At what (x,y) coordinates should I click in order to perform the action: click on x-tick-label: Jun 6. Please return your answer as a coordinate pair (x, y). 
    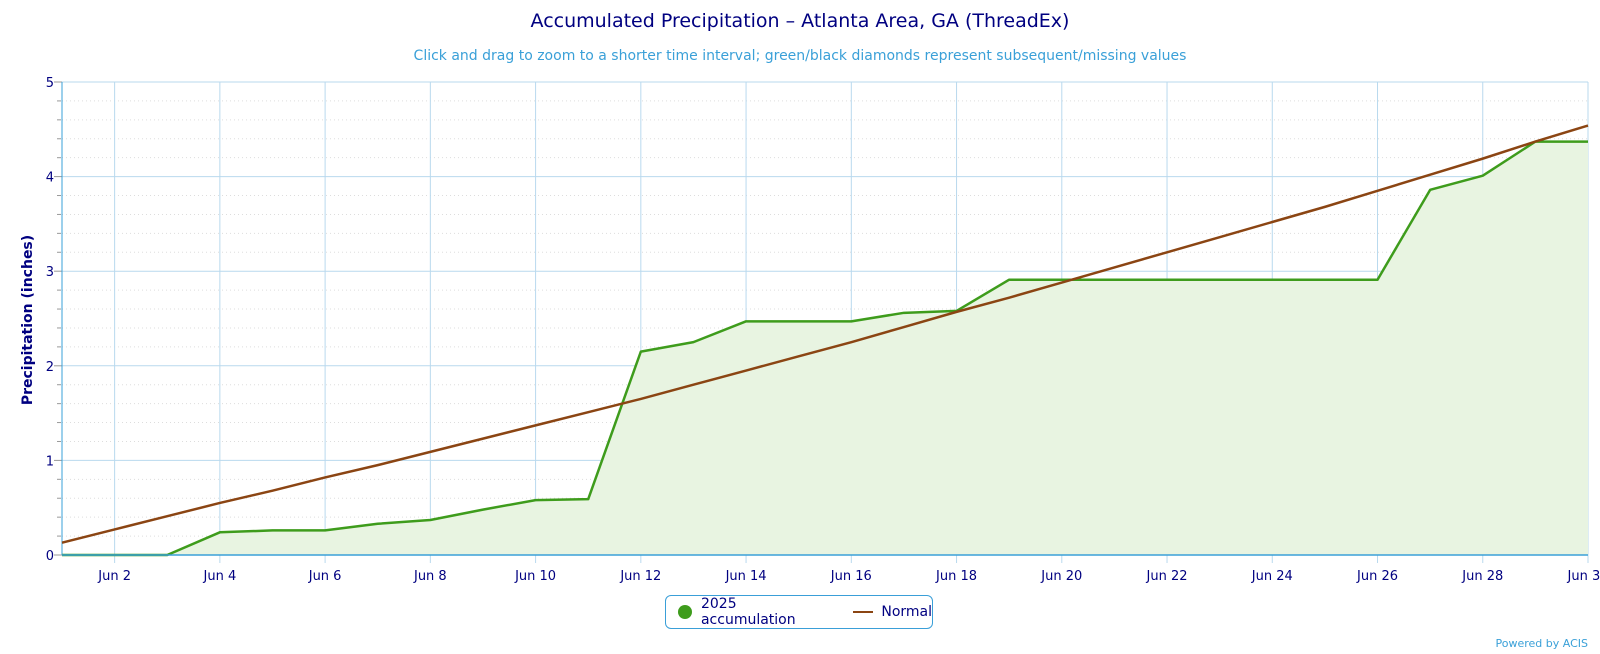
    Looking at the image, I should click on (325, 576).